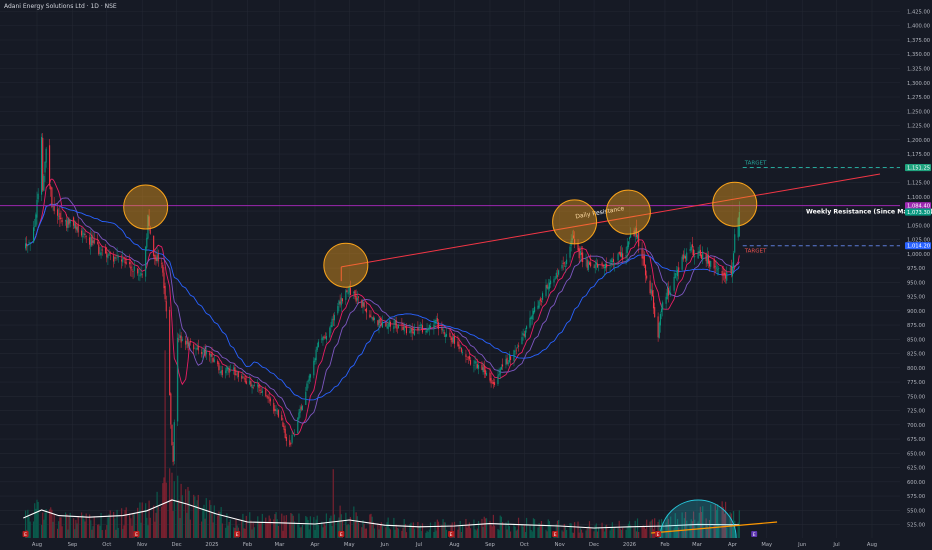  What do you see at coordinates (918, 55) in the screenshot?
I see `y-tick-label: 1,350.00` at bounding box center [918, 55].